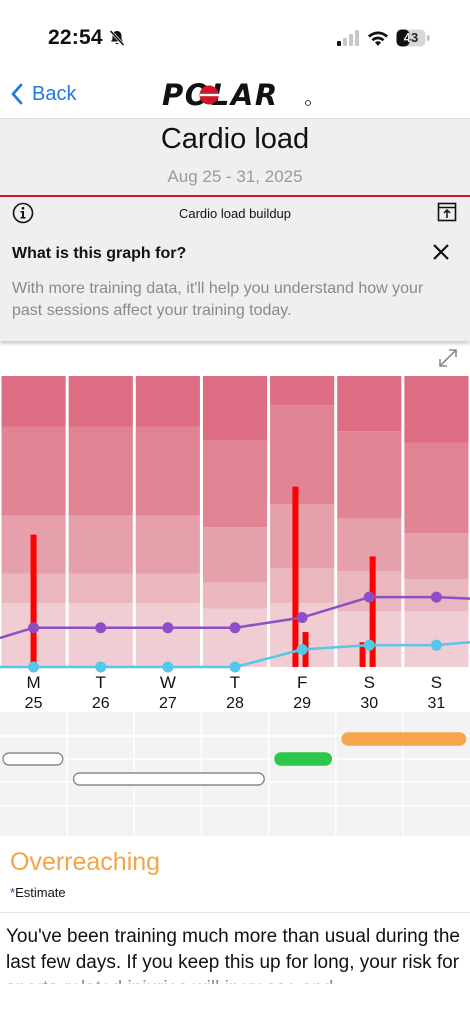  What do you see at coordinates (235, 157) in the screenshot?
I see `page-header: Cardio load Aug 25 - 31, 2025` at bounding box center [235, 157].